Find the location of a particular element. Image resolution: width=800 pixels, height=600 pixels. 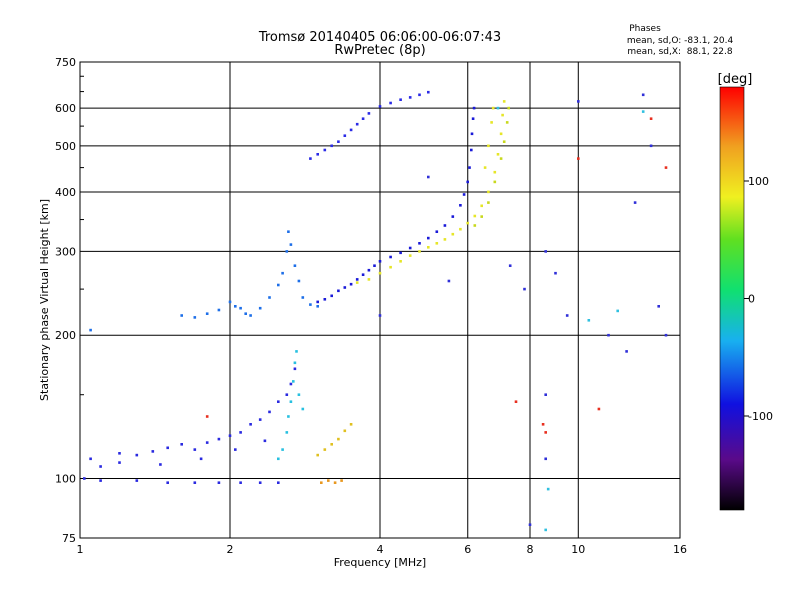

colorbar-tick-label: -100 is located at coordinates (760, 416).